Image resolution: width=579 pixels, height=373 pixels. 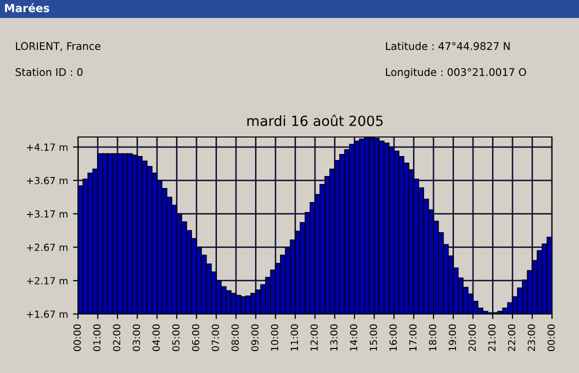 I want to click on x-tick-label: 04:00, so click(x=156, y=338).